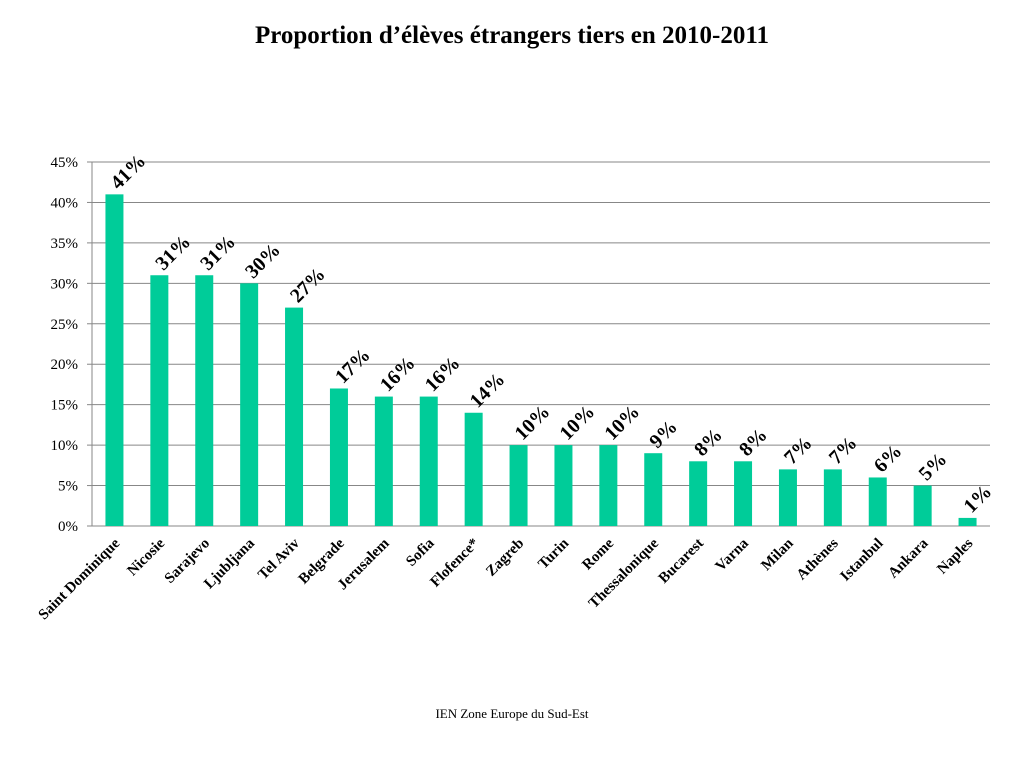 The height and width of the screenshot is (768, 1024). Describe the element at coordinates (65, 446) in the screenshot. I see `y-tick-label: 10%` at that location.